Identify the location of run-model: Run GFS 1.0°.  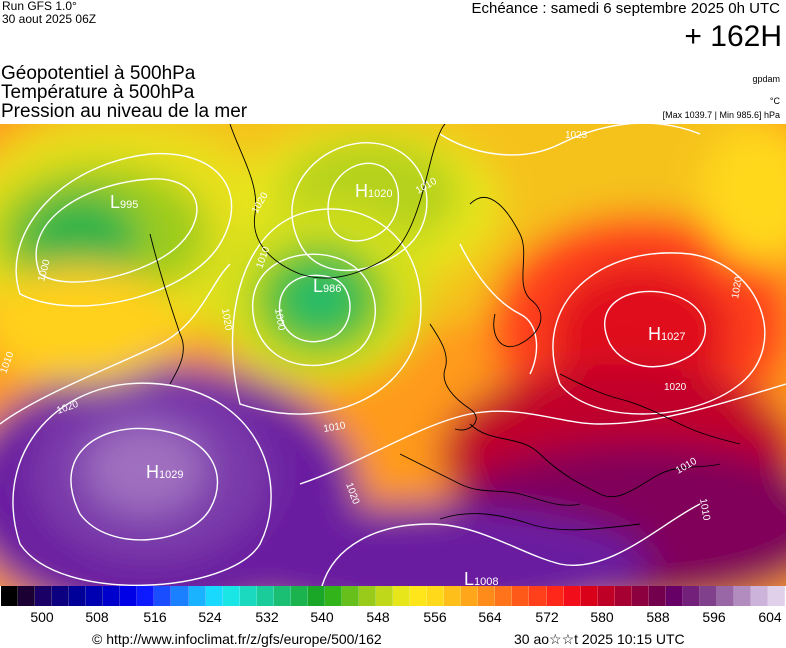
(39, 6).